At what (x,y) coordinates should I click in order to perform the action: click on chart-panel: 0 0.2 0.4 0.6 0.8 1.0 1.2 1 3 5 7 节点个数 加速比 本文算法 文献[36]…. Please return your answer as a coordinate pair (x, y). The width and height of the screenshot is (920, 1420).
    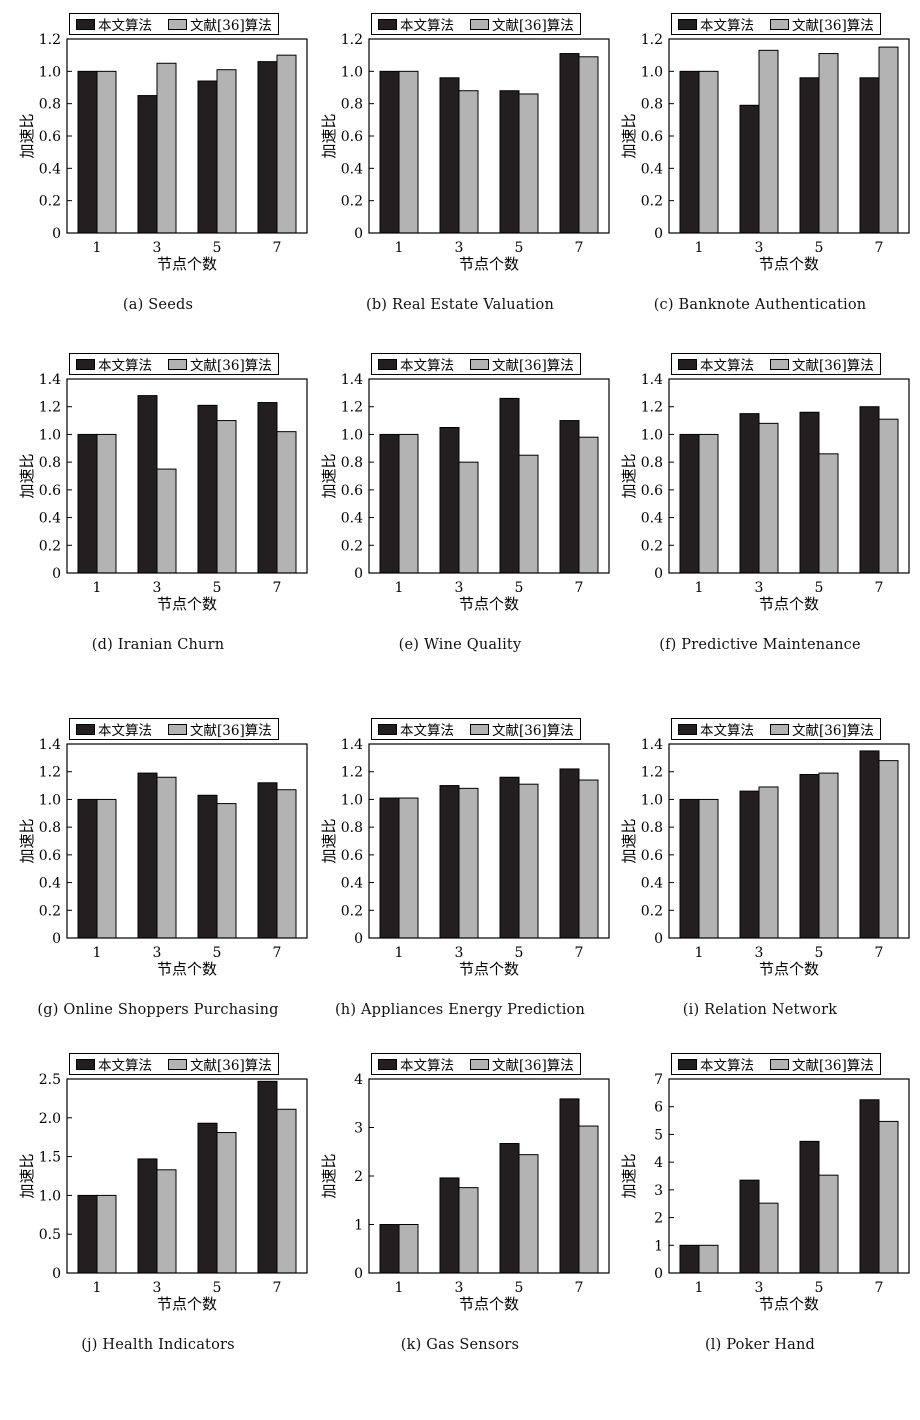
    Looking at the image, I should click on (760, 175).